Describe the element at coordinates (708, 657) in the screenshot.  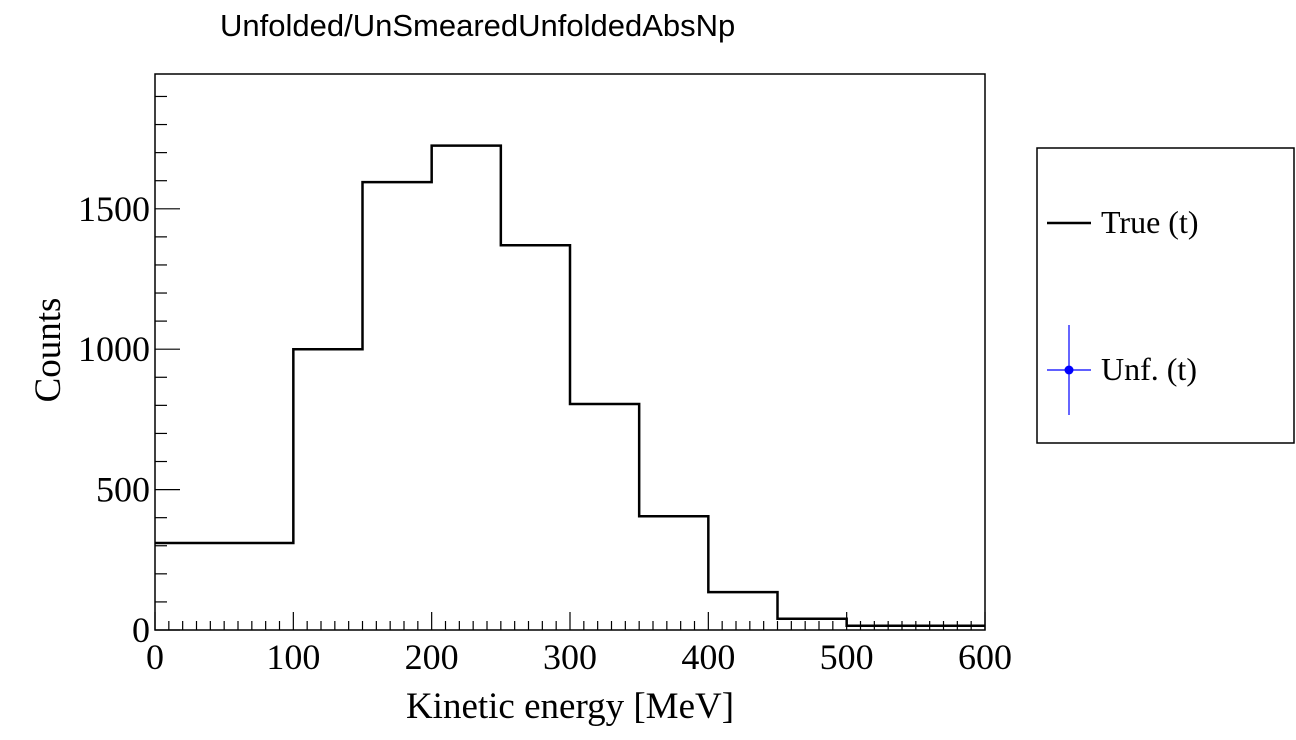
I see `x-tick-label: 400` at that location.